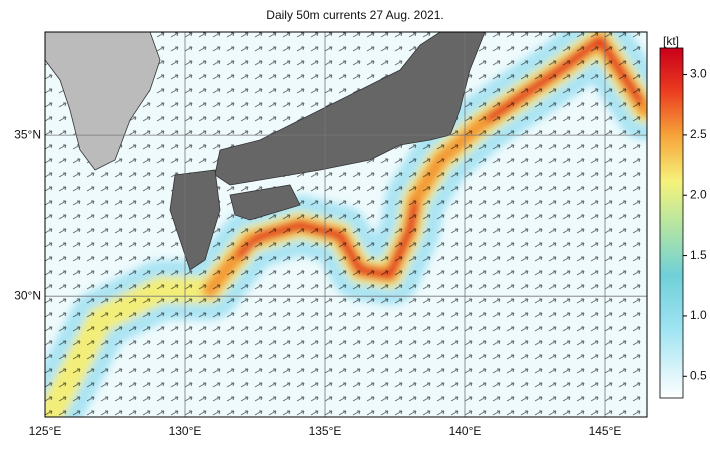  I want to click on x-tick-label: 135°E, so click(325, 431).